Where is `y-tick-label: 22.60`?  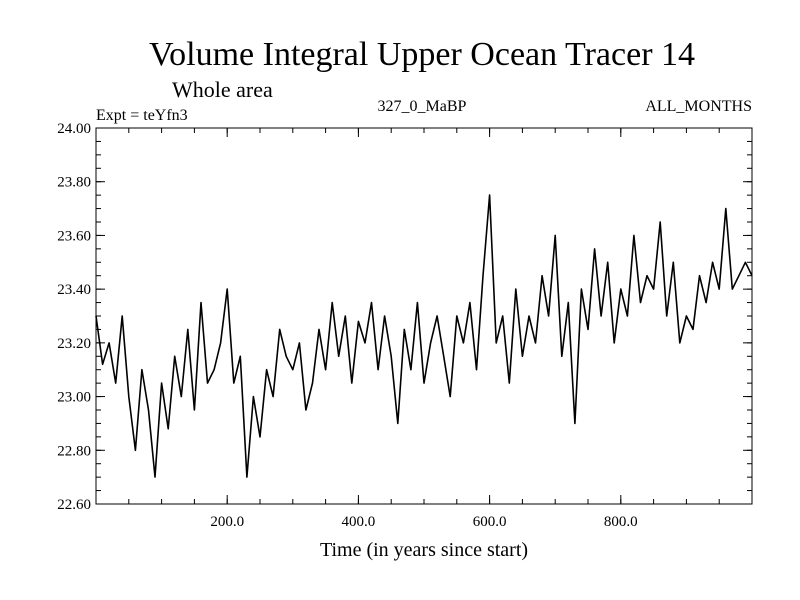 y-tick-label: 22.60 is located at coordinates (74, 505).